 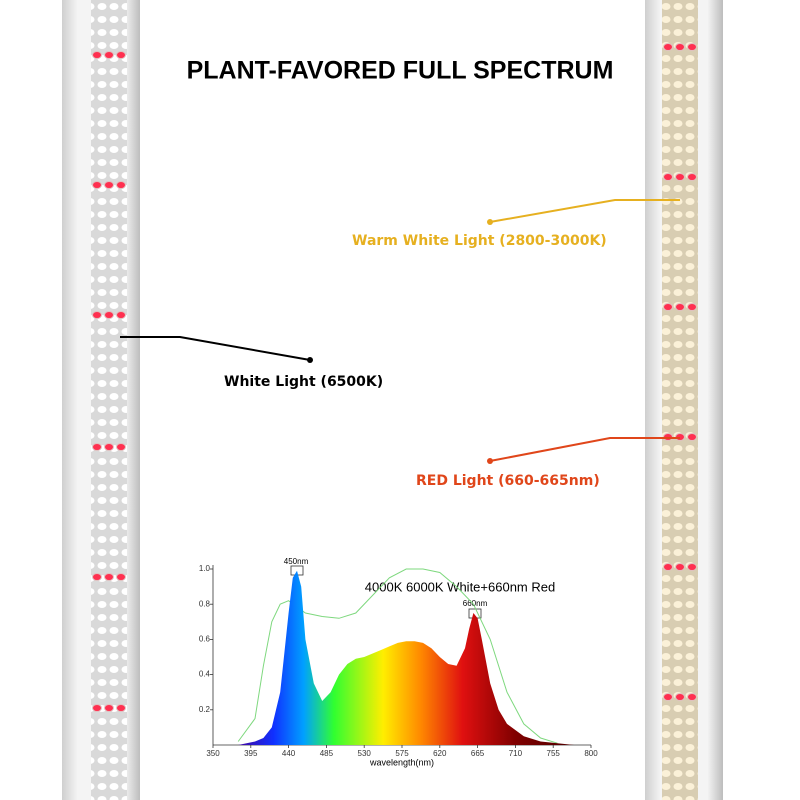 What do you see at coordinates (205, 674) in the screenshot?
I see `y-tick-label: 0.4` at bounding box center [205, 674].